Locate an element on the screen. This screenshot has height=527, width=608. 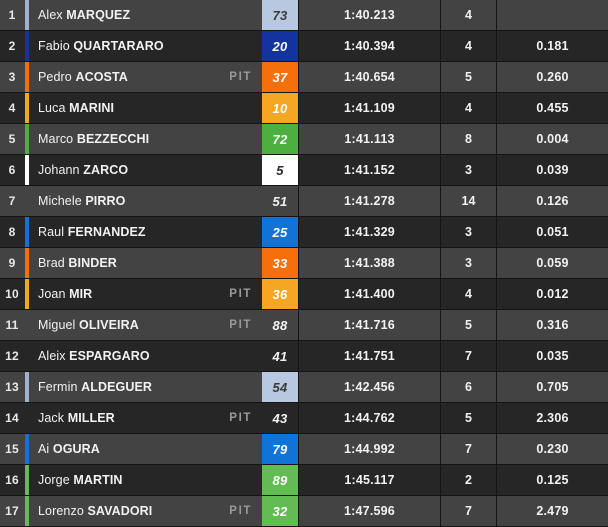
table-row: 5 Marco BEZZECCHI 72 1:41.113 8 0.004 is located at coordinates (304, 139).